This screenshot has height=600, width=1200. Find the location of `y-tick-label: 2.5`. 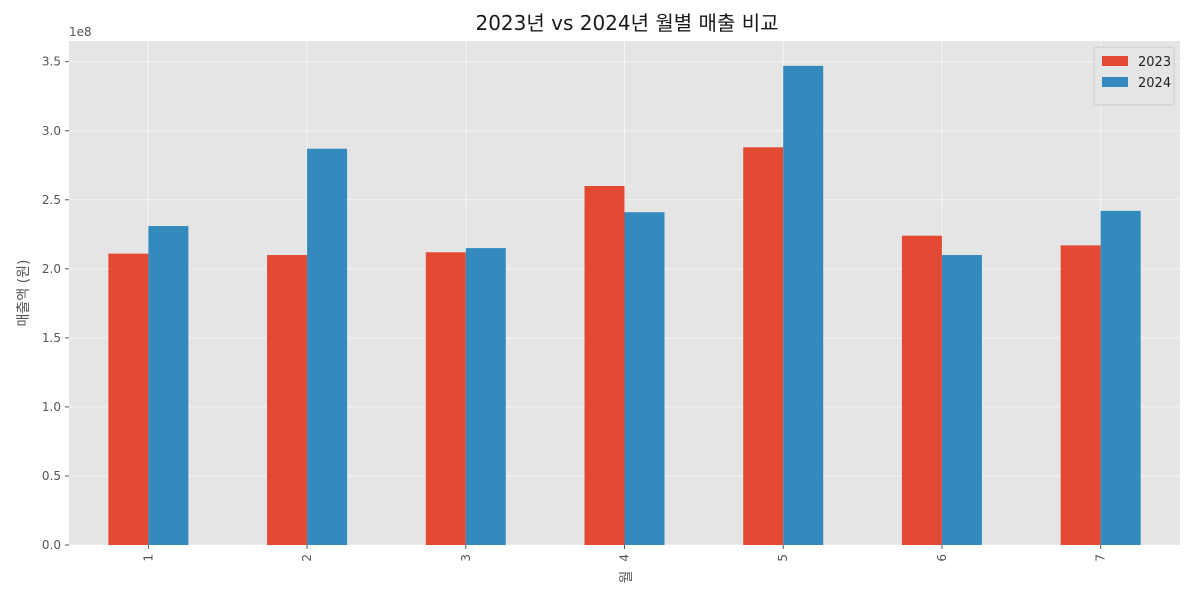

y-tick-label: 2.5 is located at coordinates (51, 200).